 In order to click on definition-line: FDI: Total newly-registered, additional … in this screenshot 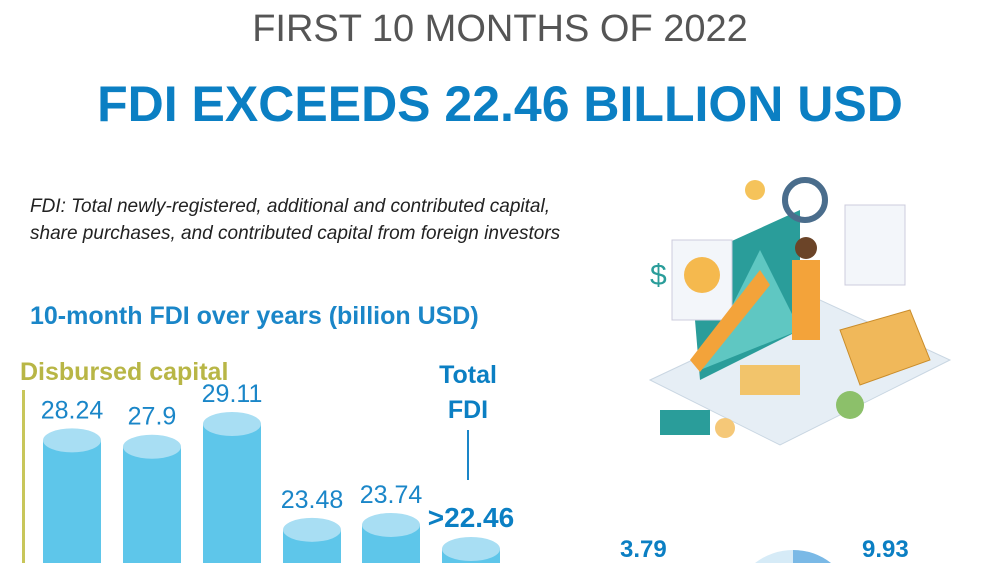, I will do `click(290, 206)`.